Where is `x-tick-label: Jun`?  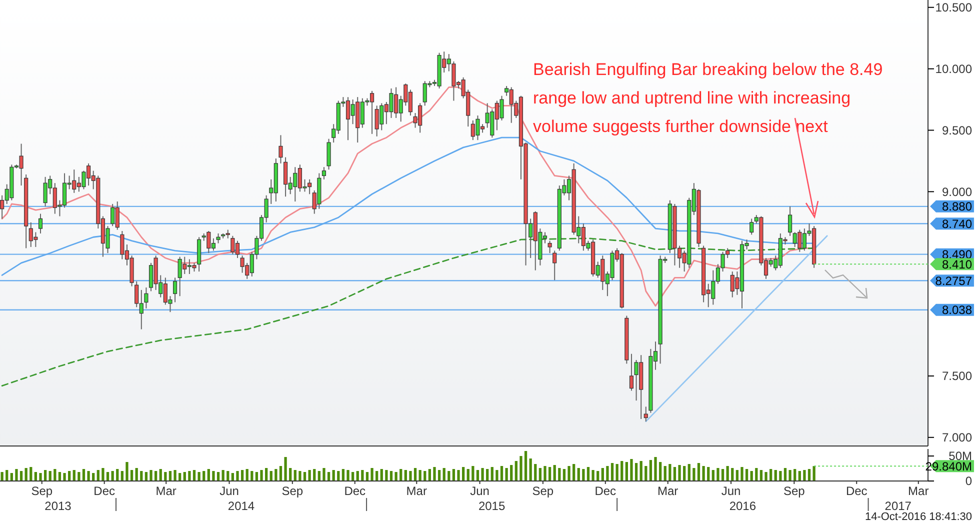
x-tick-label: Jun is located at coordinates (480, 491).